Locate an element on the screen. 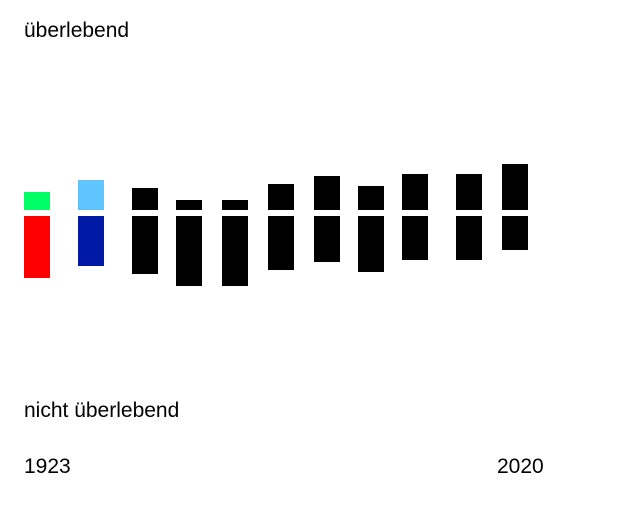 This screenshot has height=518, width=626. top-label: überlebend is located at coordinates (77, 30).